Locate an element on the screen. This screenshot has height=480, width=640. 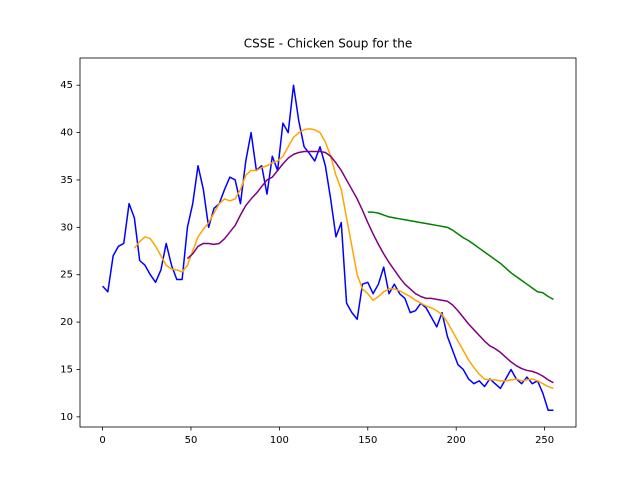
x-tick-label: 50 is located at coordinates (191, 440).